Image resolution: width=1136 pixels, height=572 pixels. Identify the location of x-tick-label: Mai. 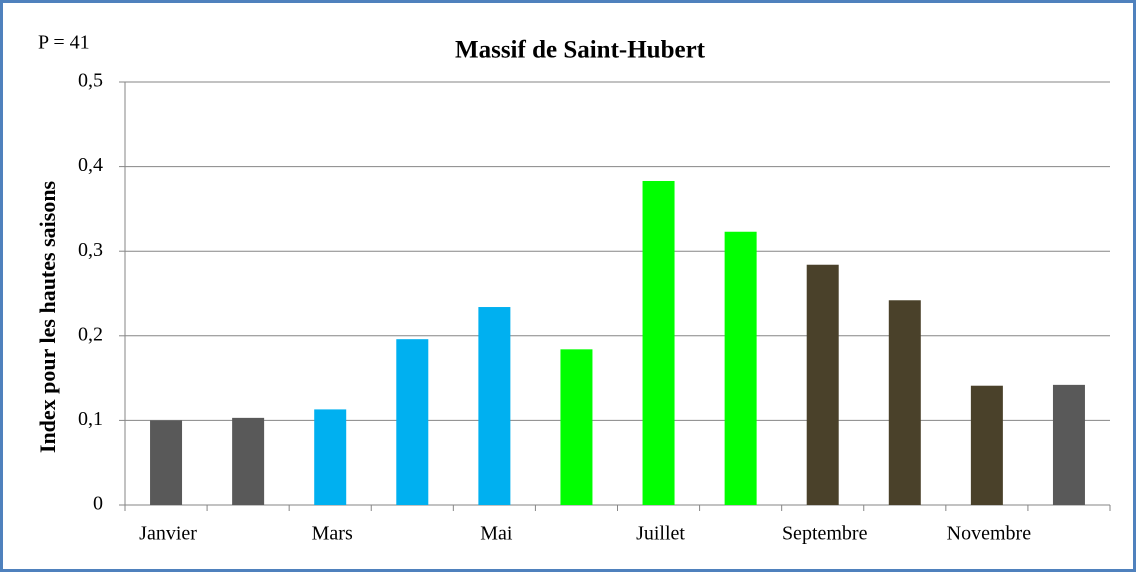
(496, 534).